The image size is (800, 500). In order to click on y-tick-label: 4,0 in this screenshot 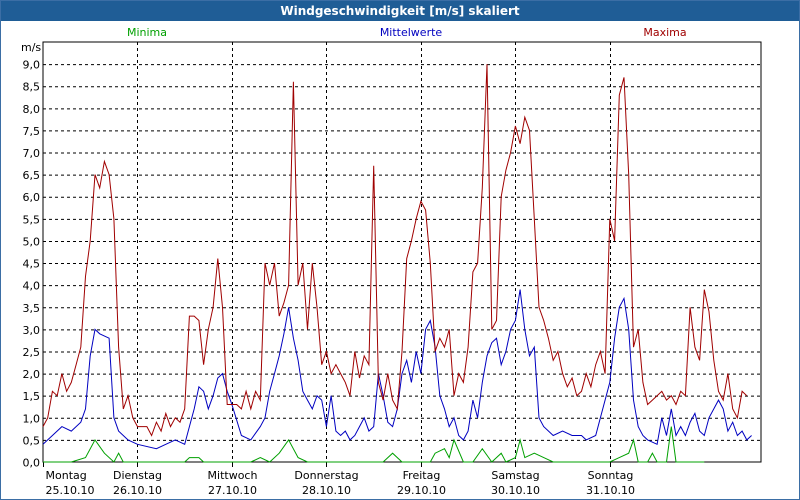, I will do `click(32, 286)`.